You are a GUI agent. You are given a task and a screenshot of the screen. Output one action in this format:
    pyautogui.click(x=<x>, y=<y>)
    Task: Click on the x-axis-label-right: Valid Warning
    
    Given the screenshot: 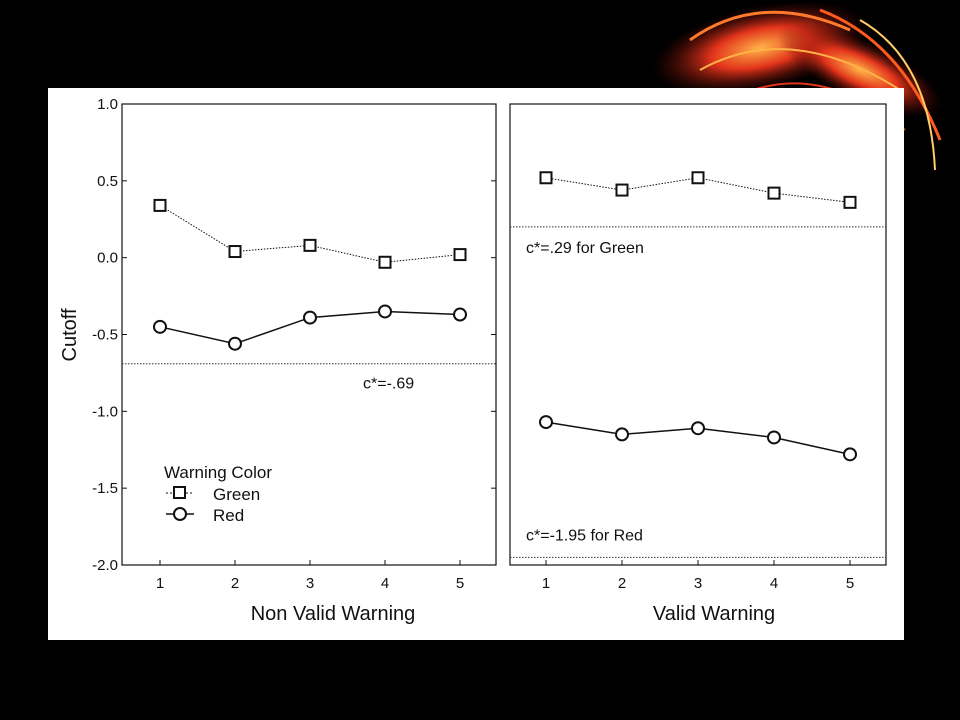 What is the action you would take?
    pyautogui.click(x=714, y=614)
    